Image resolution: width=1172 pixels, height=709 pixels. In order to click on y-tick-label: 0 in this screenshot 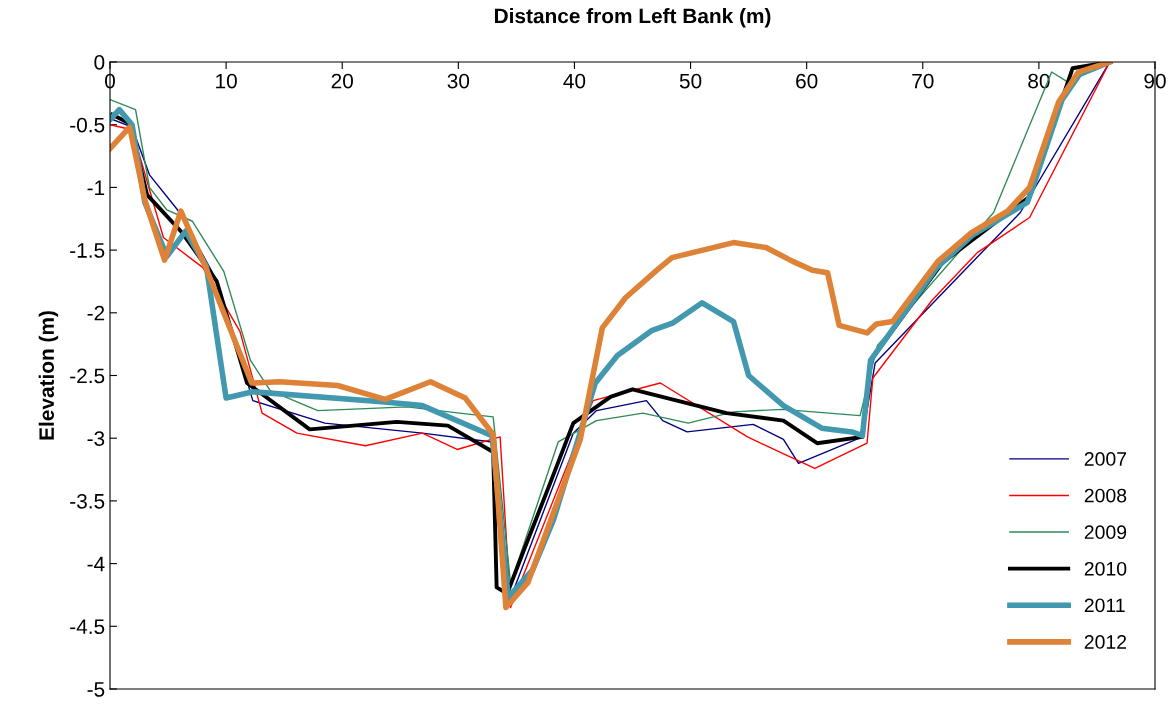, I will do `click(99, 62)`.